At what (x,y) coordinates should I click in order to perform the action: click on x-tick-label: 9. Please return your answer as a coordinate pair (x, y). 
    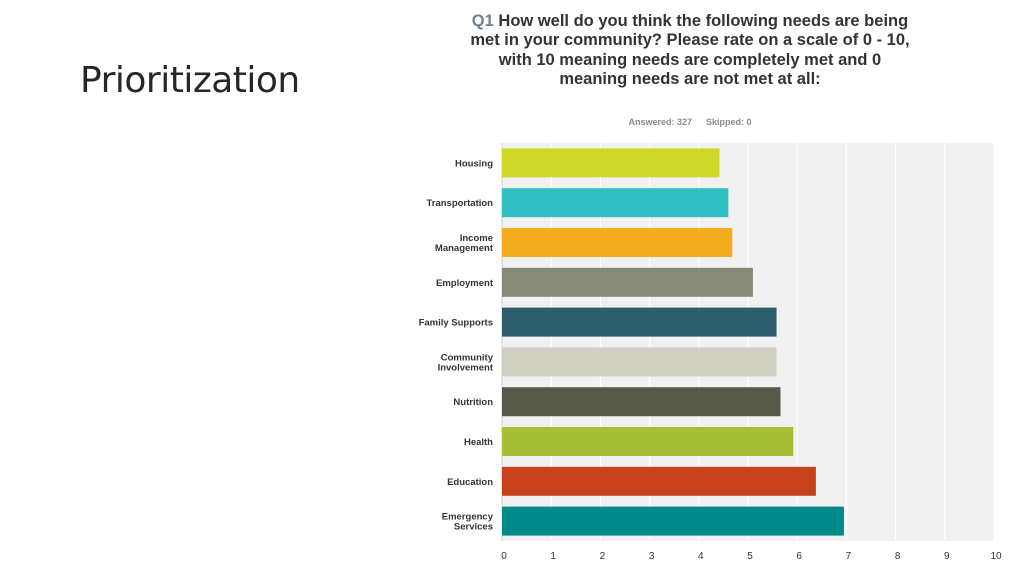
    Looking at the image, I should click on (947, 556).